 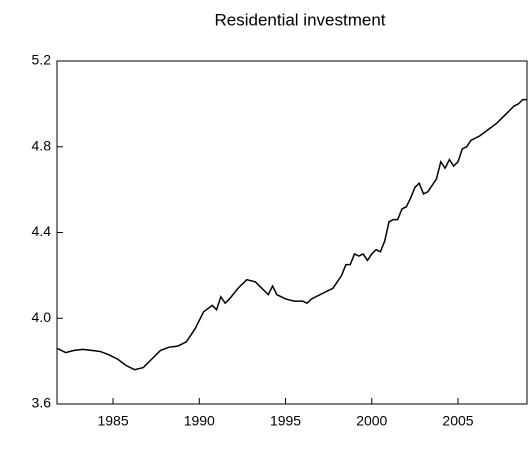 I want to click on x-tick-label: 2000, so click(x=371, y=421).